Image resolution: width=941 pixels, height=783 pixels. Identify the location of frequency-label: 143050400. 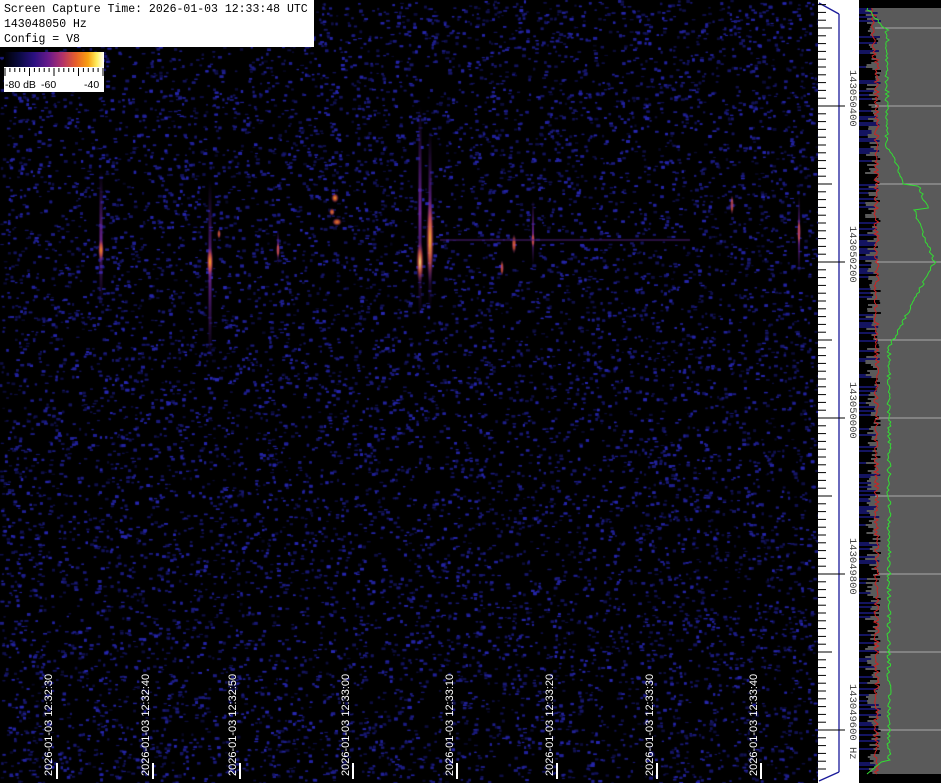
(852, 110).